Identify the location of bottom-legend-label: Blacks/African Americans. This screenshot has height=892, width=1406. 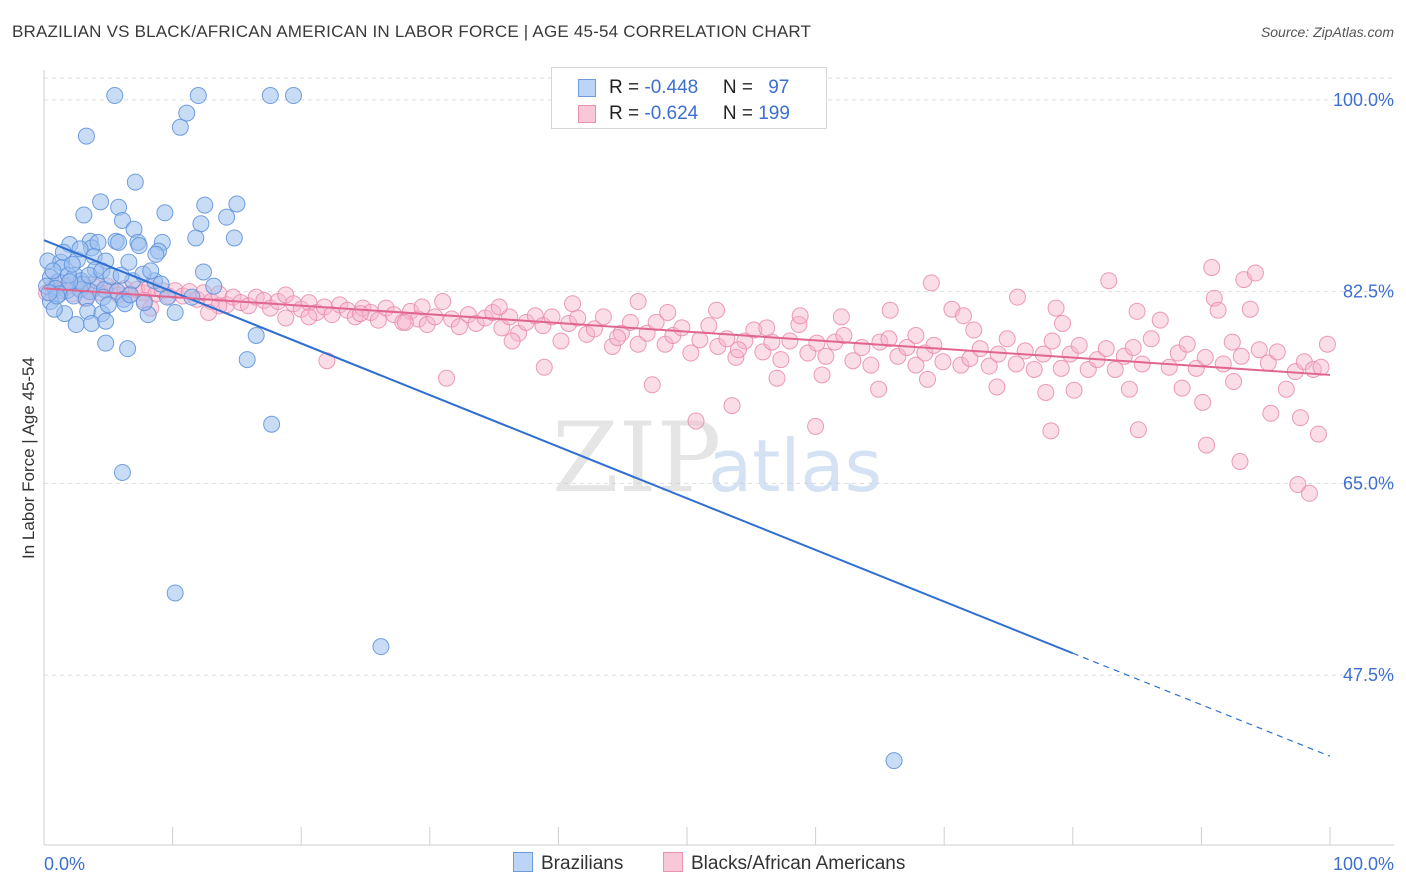
(798, 863).